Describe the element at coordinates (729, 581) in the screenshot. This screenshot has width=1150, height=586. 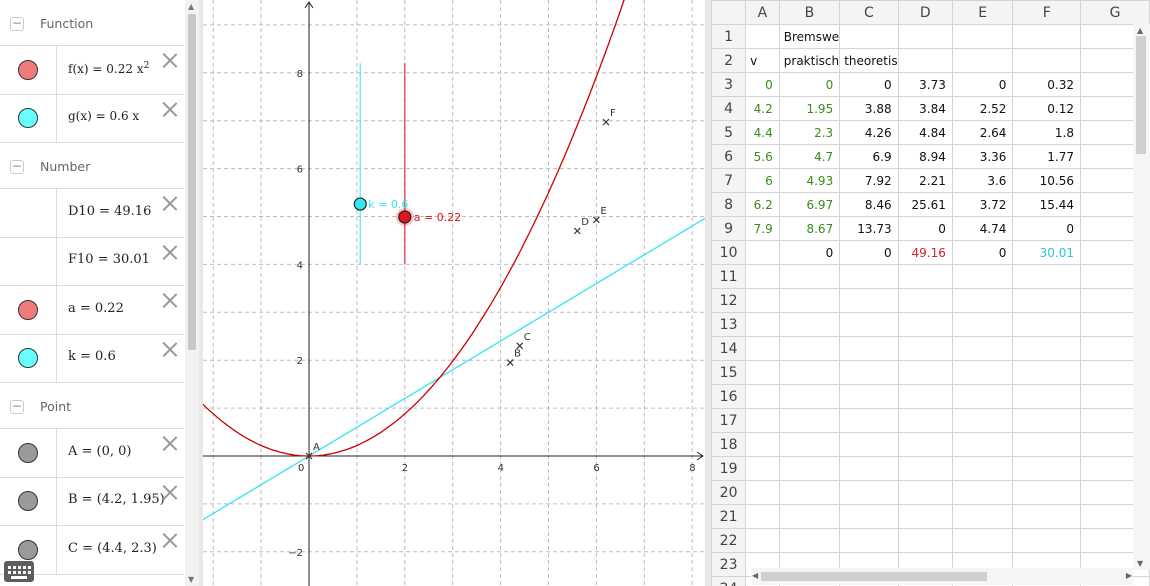
I see `row-header: 24` at that location.